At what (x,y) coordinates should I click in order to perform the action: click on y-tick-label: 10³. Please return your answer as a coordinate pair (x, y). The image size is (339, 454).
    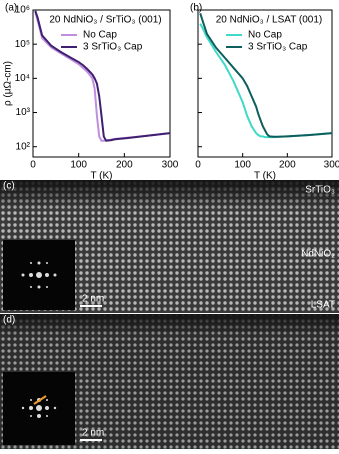
    Looking at the image, I should click on (23, 112).